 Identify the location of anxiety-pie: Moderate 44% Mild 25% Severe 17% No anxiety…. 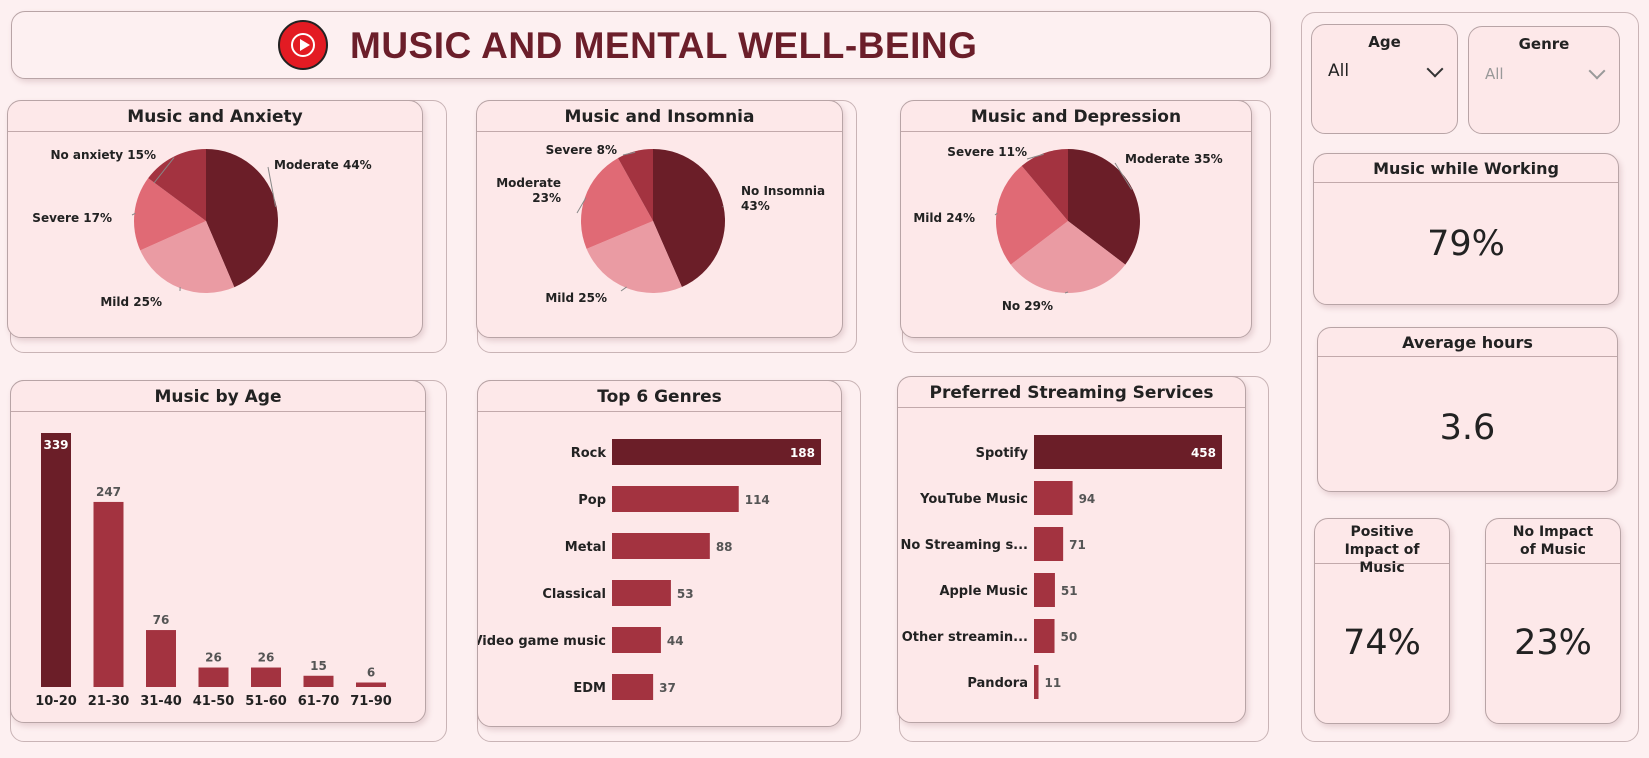
(202, 228).